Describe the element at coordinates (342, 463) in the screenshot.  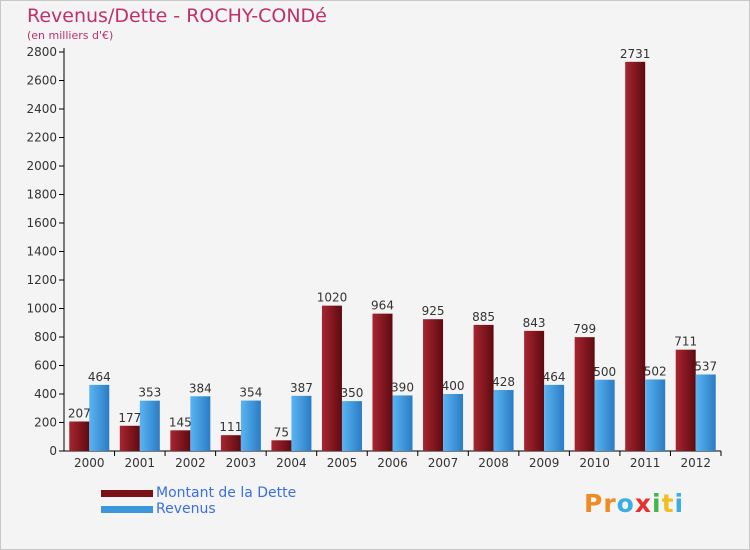
I see `x-tick-label: 2005` at that location.